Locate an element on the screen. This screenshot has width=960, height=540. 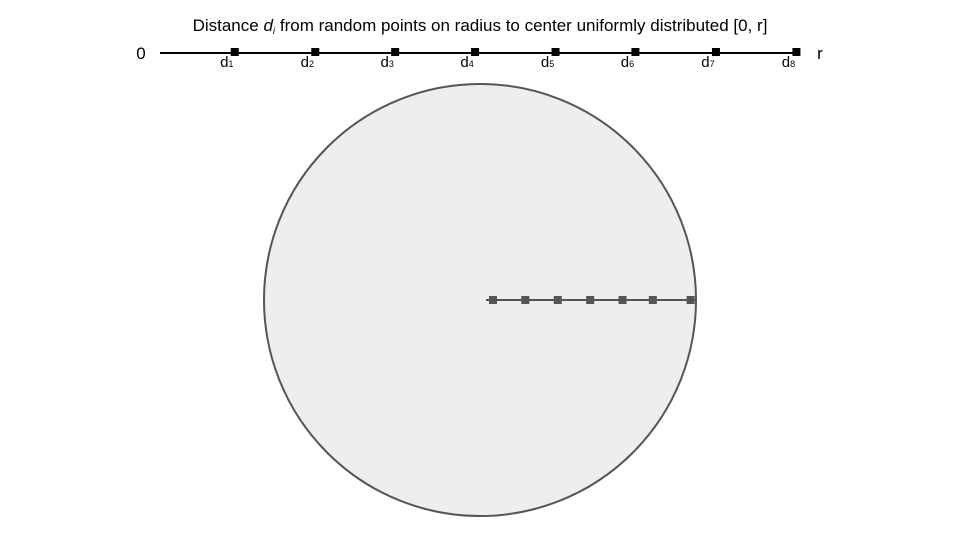
number-line-end-label: r is located at coordinates (820, 53).